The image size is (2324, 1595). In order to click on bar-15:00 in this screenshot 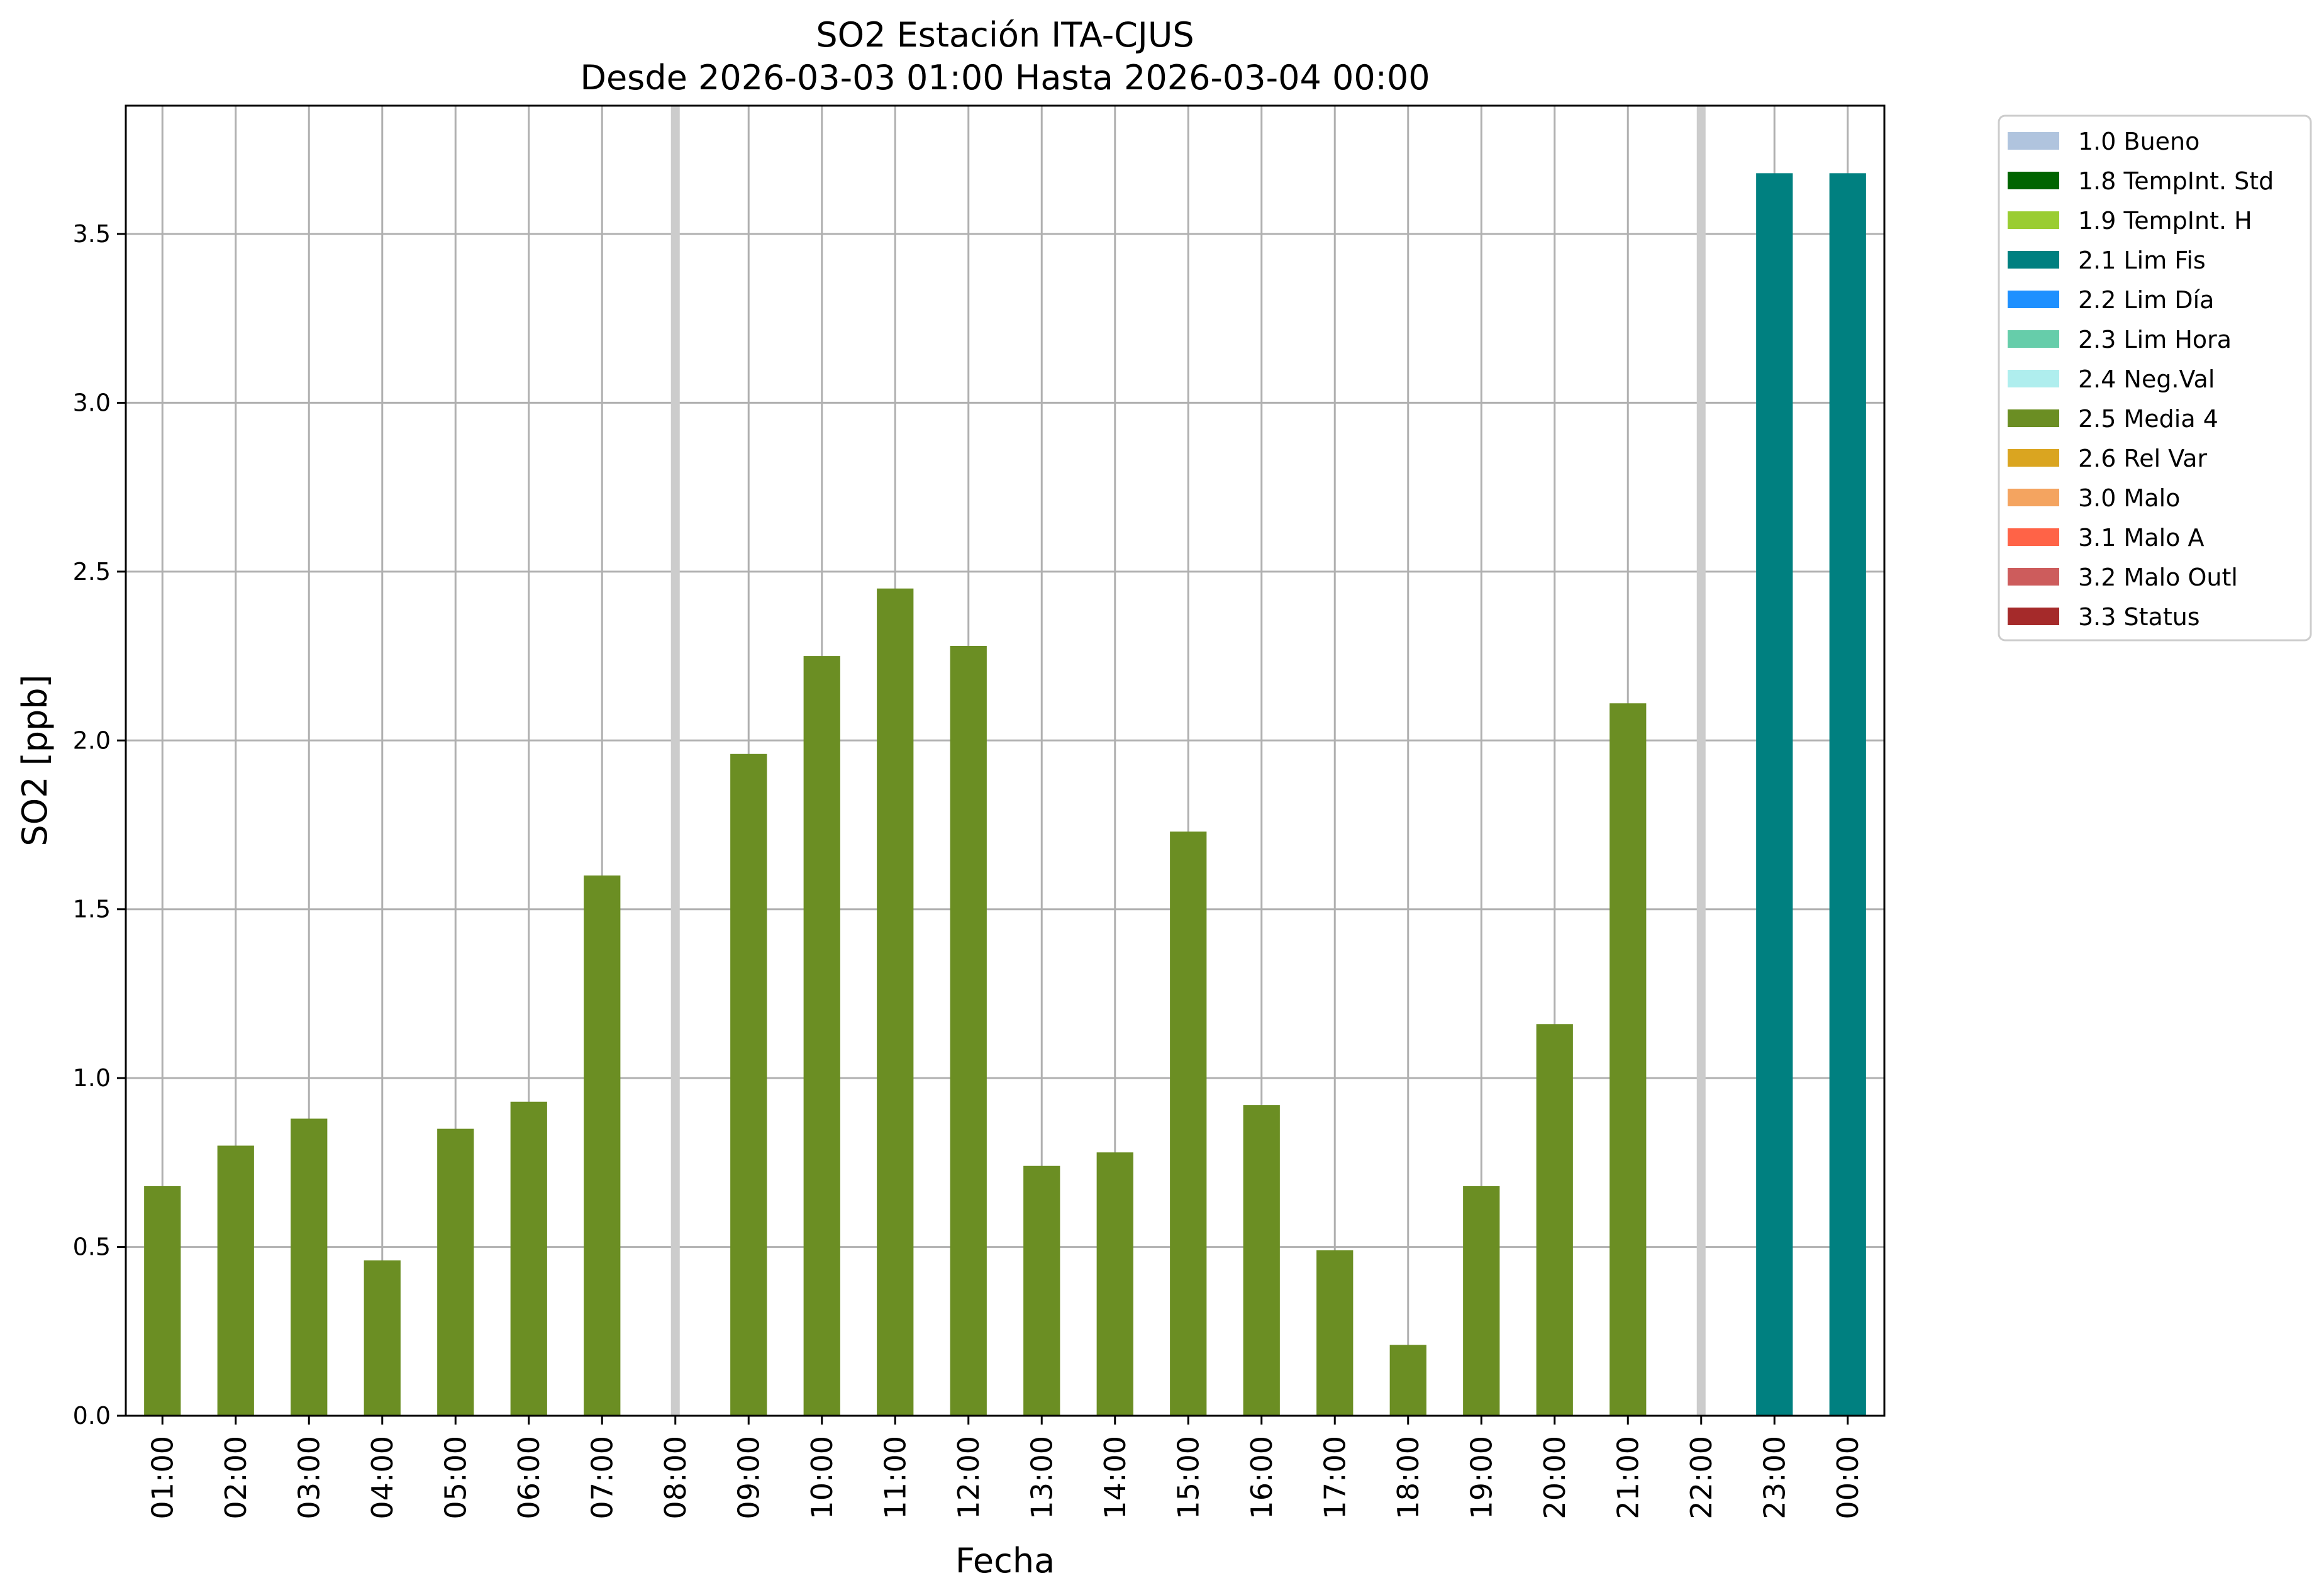, I will do `click(1188, 1123)`.